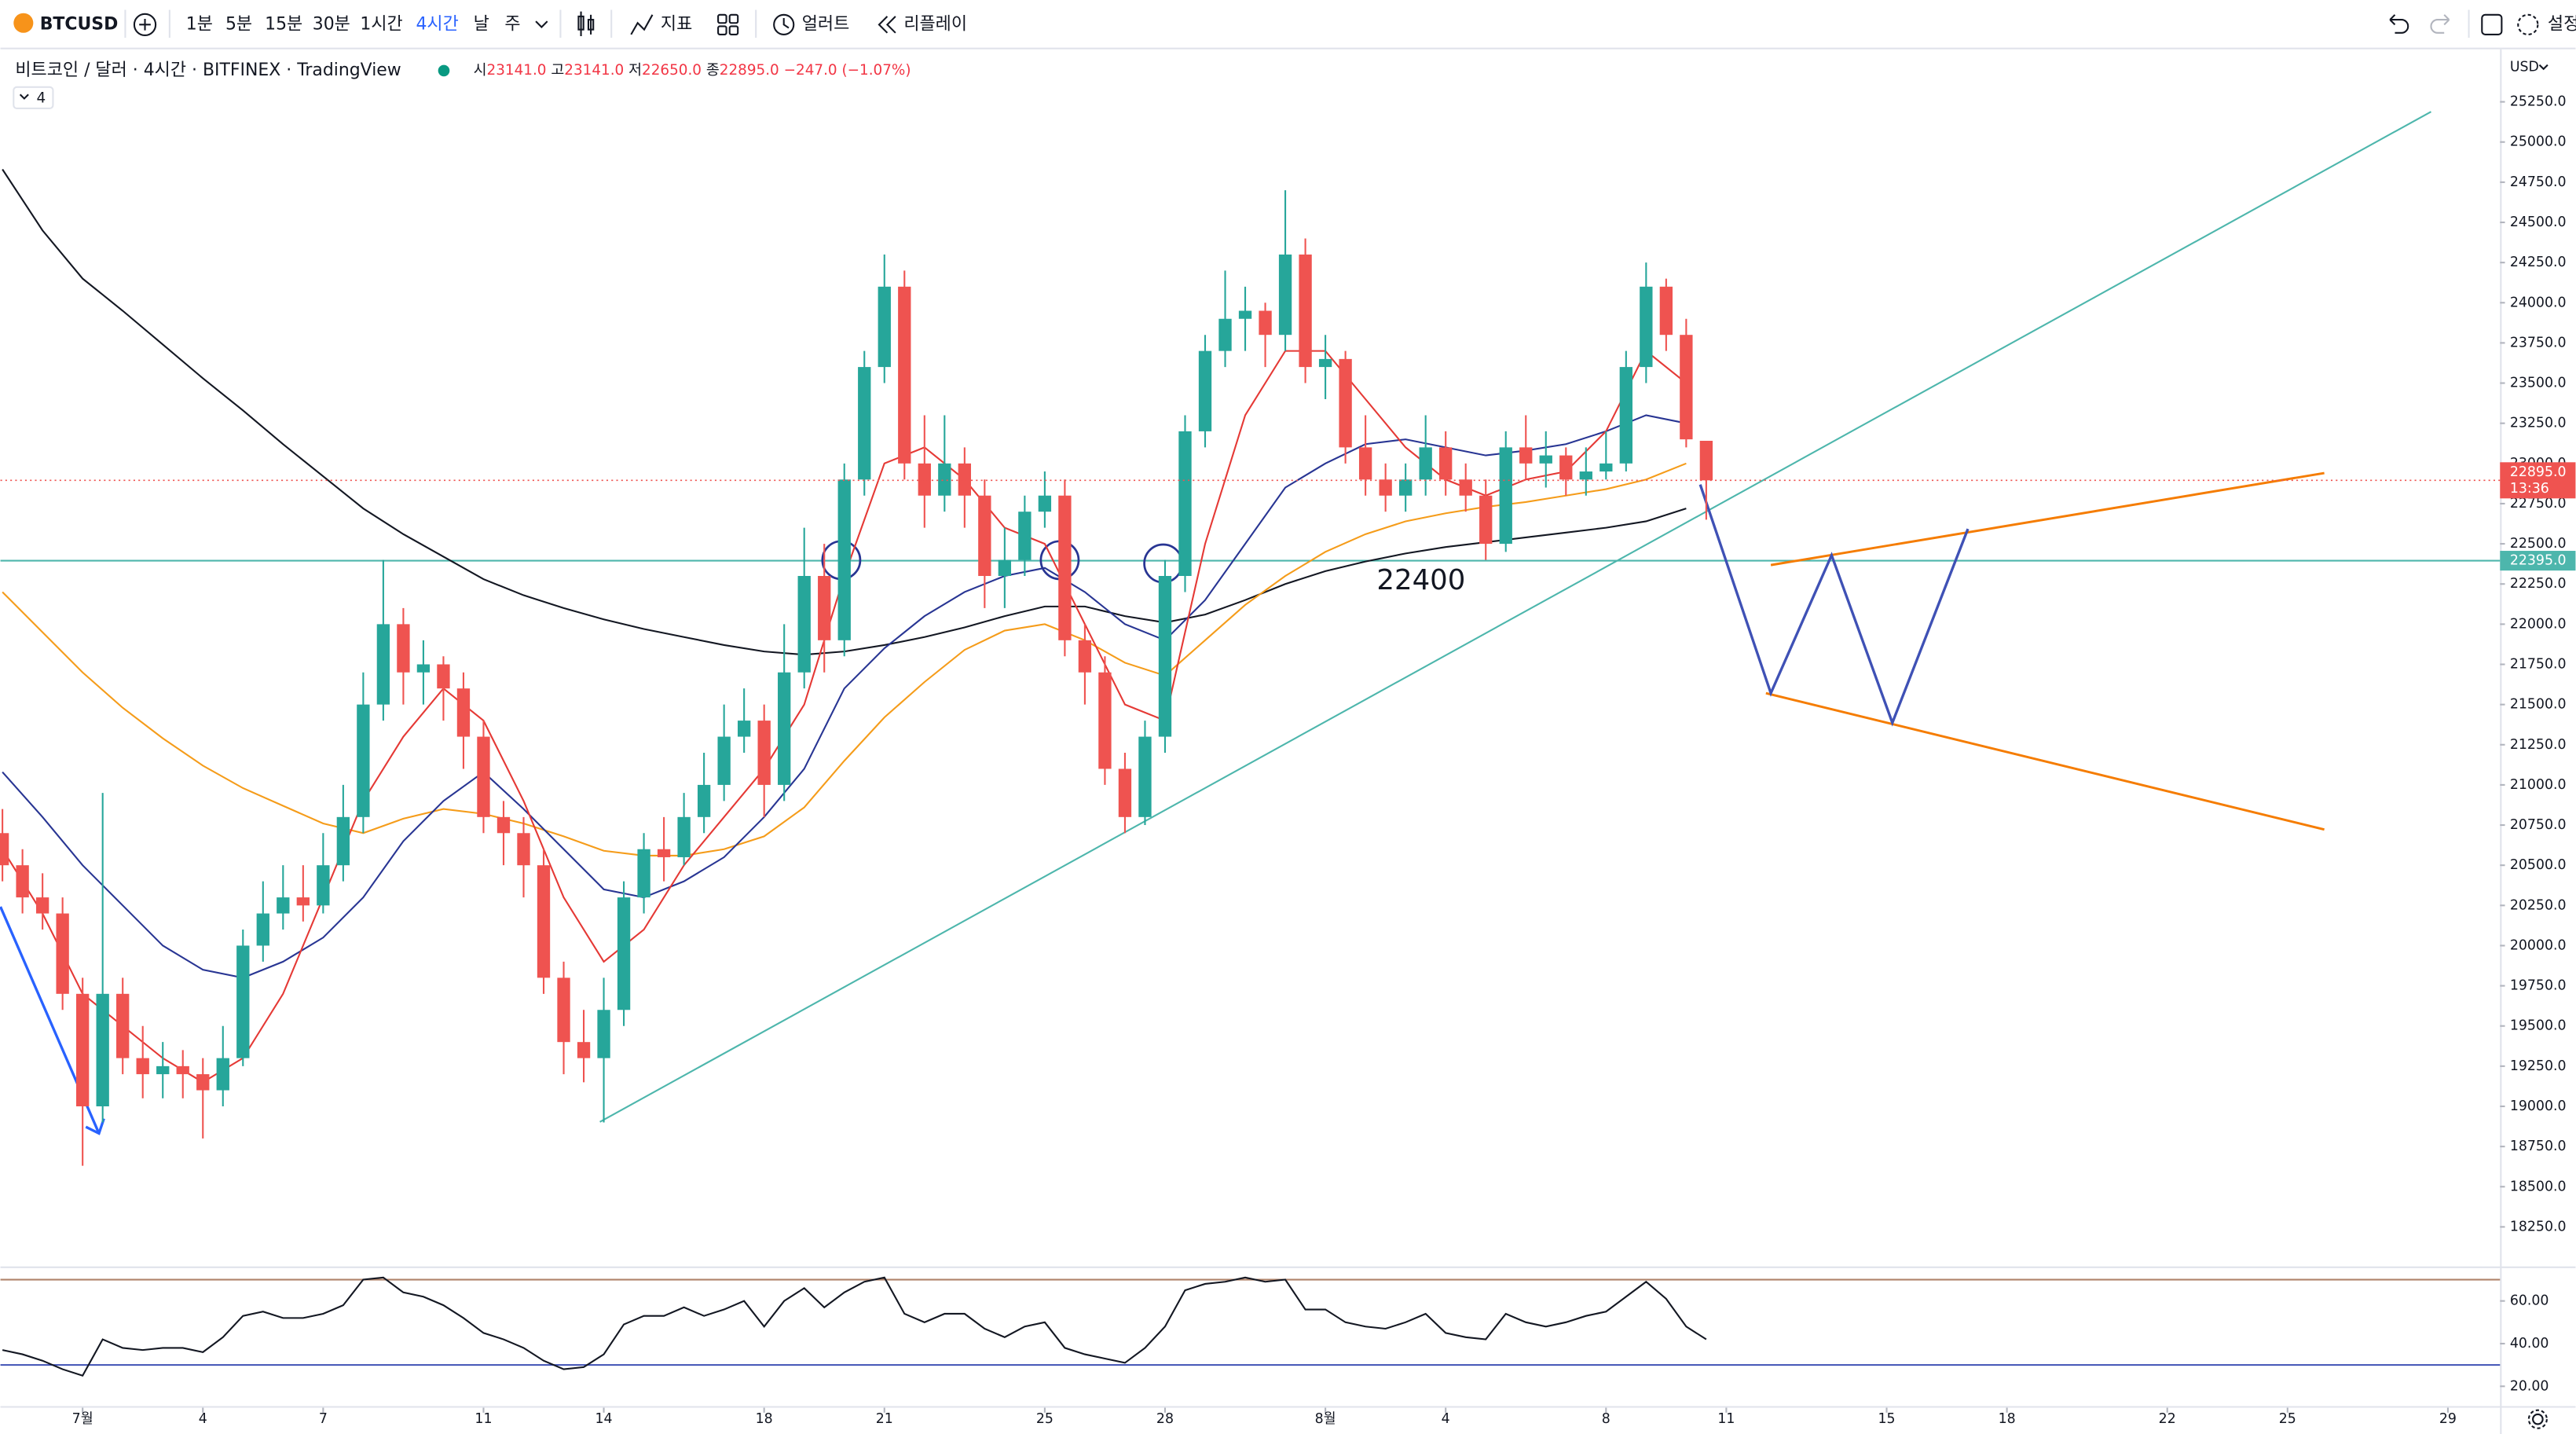 Image resolution: width=2576 pixels, height=1434 pixels. Describe the element at coordinates (145, 24) in the screenshot. I see `compare-button` at that location.